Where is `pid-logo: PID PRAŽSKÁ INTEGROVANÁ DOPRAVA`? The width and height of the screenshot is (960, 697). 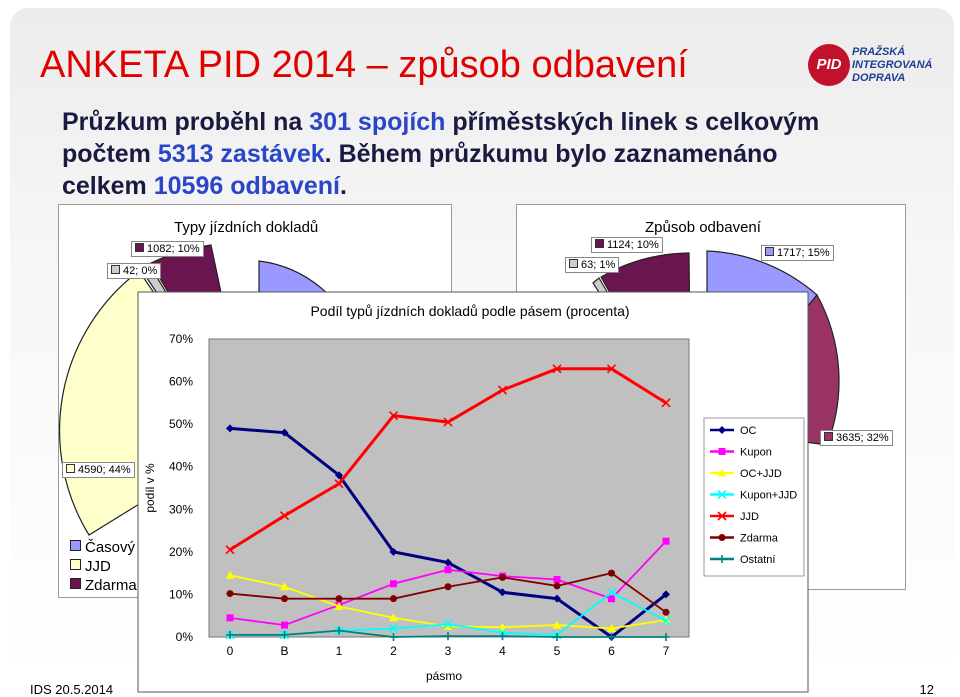 pid-logo: PID PRAŽSKÁ INTEGROVANÁ DOPRAVA is located at coordinates (883, 67).